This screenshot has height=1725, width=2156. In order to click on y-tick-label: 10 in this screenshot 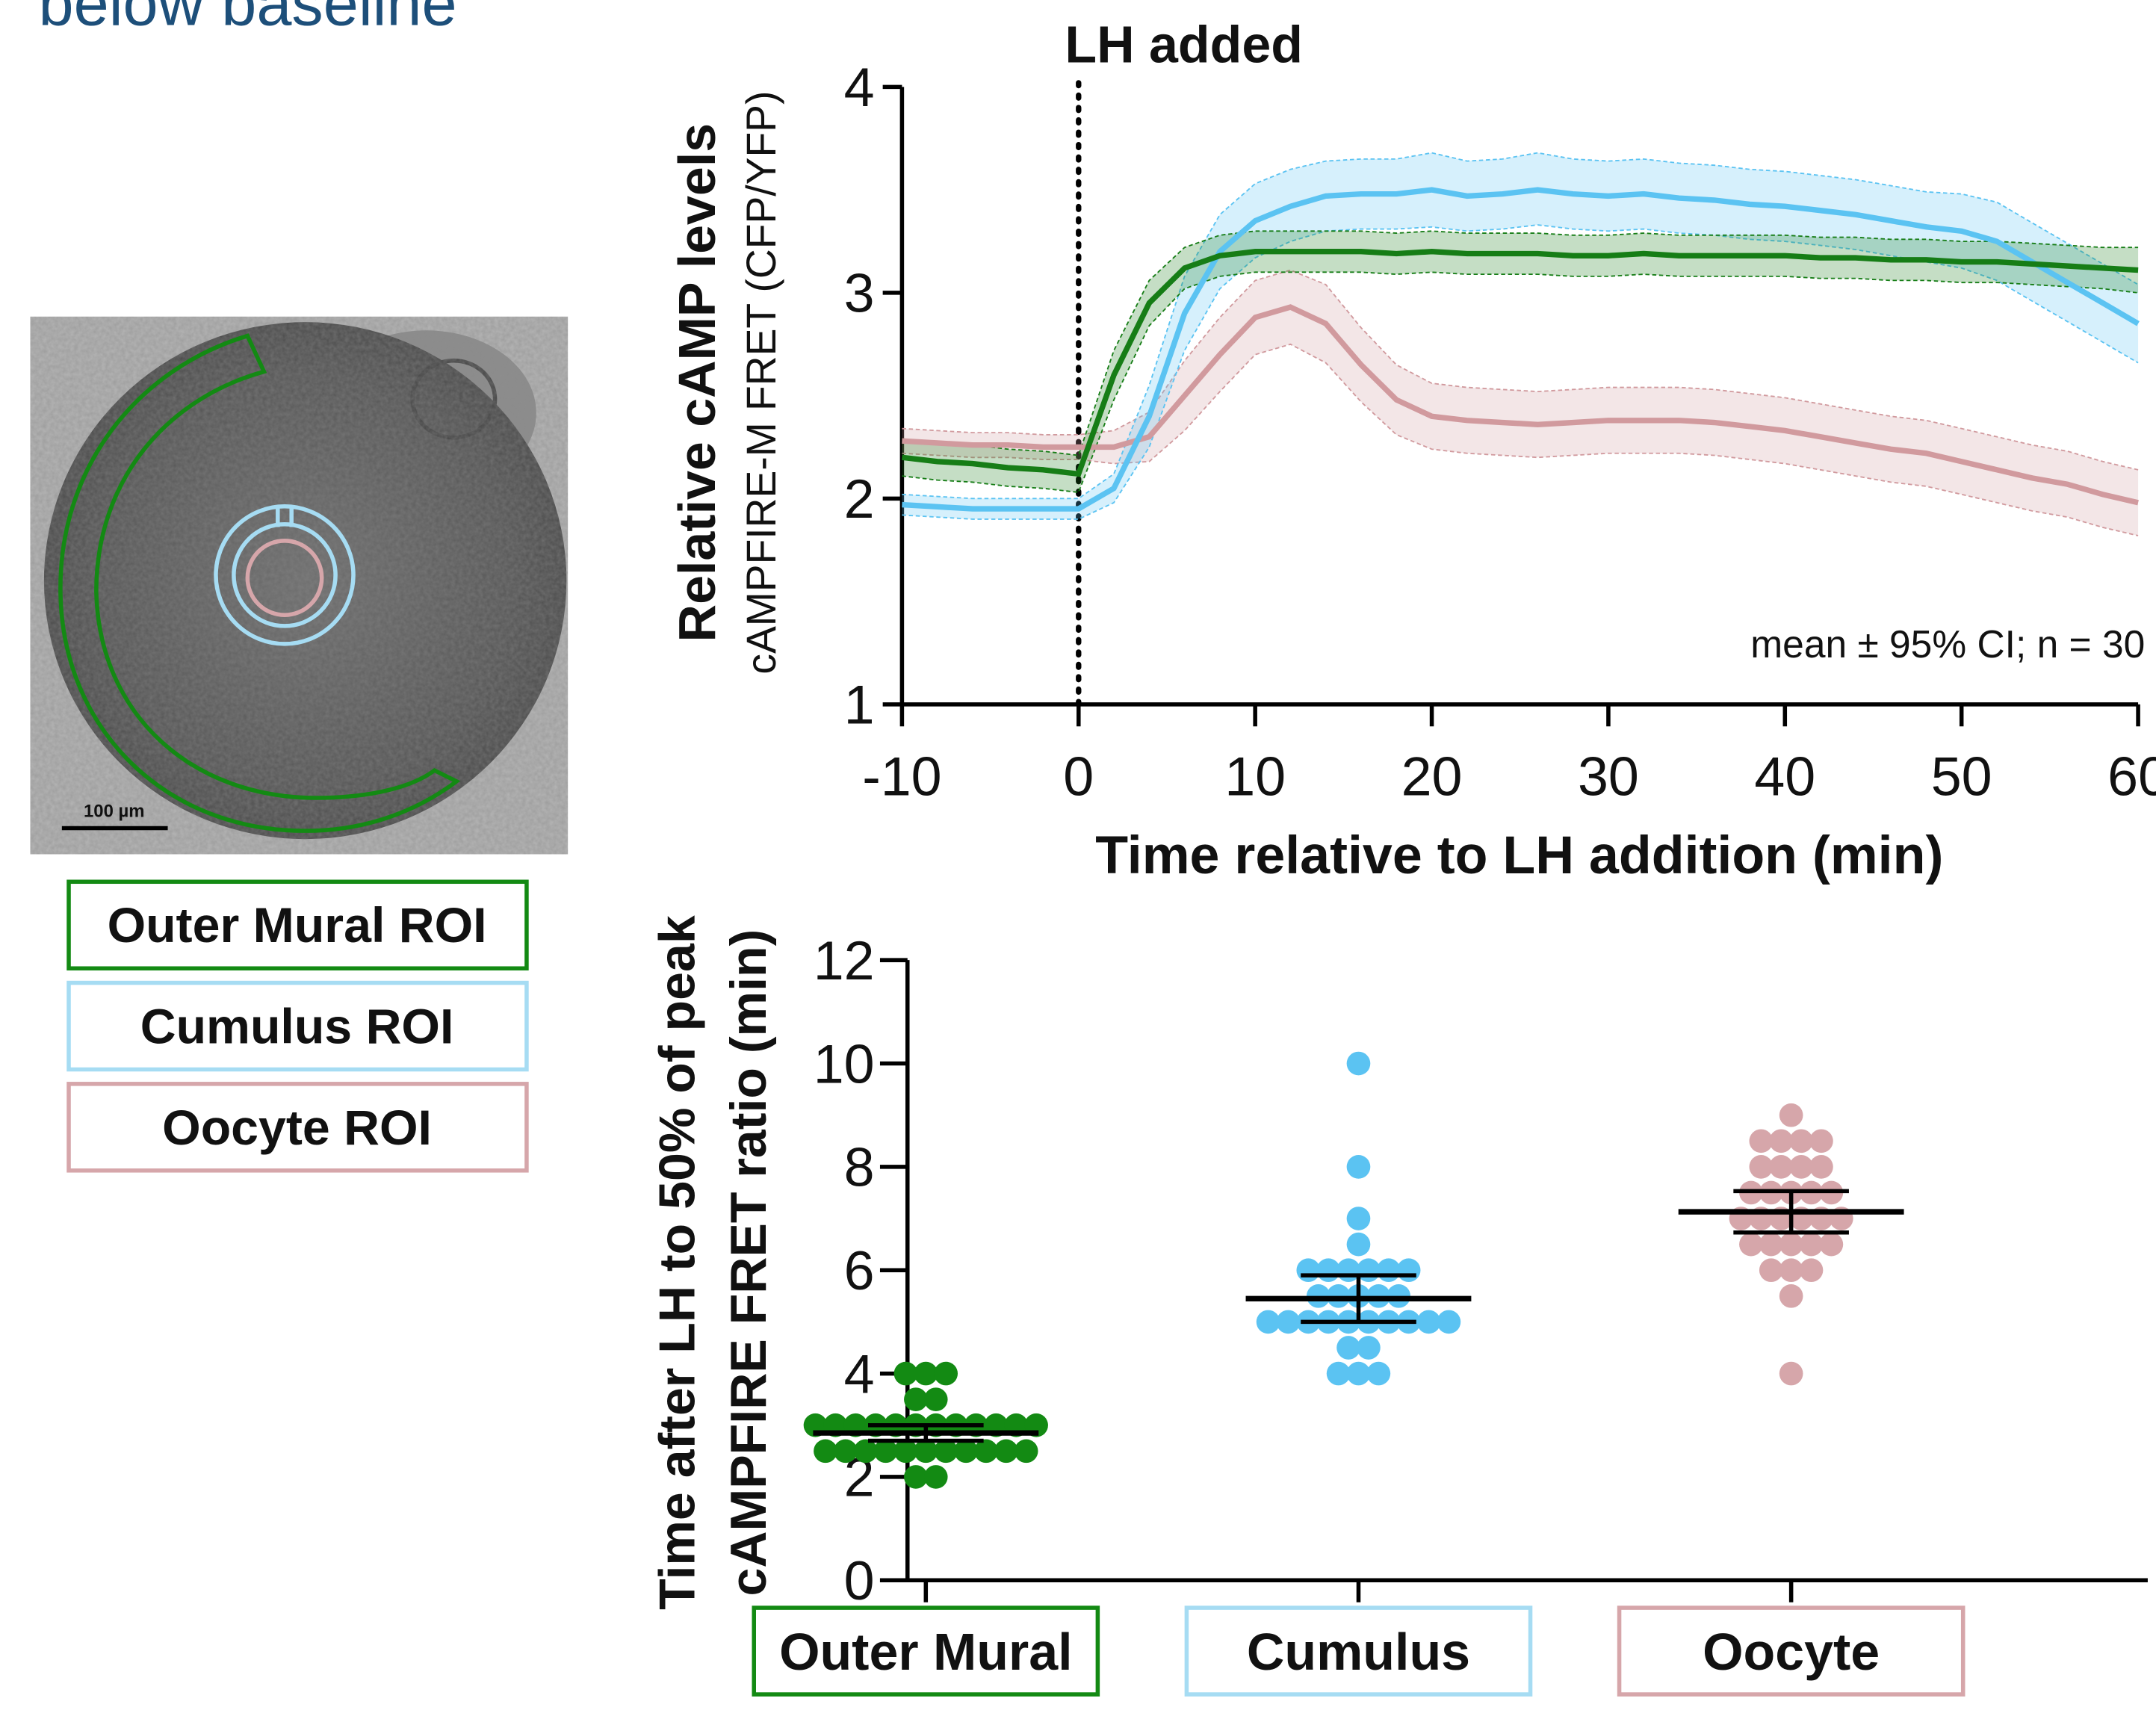, I will do `click(844, 1063)`.